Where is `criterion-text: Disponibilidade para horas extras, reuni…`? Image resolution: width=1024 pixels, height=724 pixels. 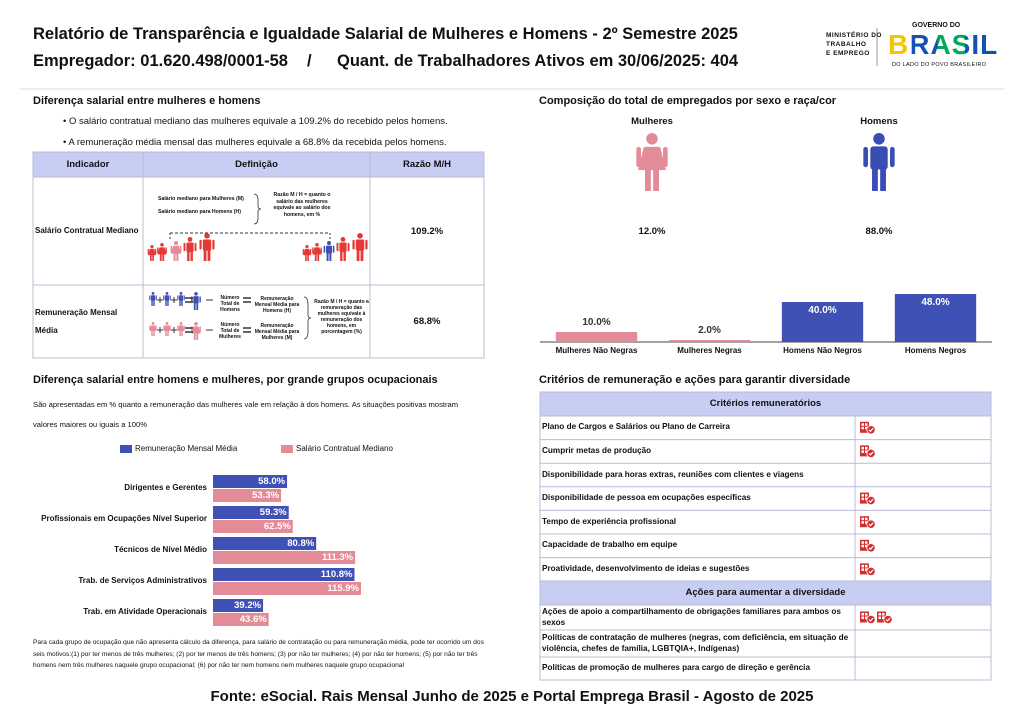 criterion-text: Disponibilidade para horas extras, reuni… is located at coordinates (673, 474).